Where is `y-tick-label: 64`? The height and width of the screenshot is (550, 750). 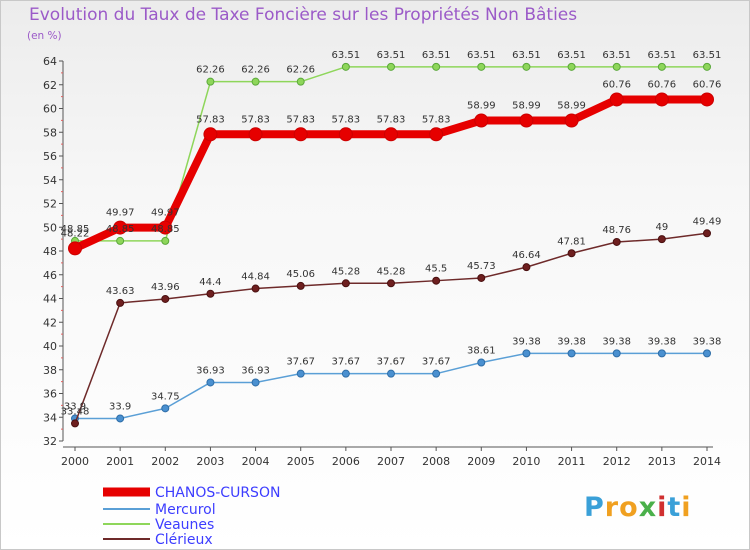
y-tick-label: 64 is located at coordinates (50, 61).